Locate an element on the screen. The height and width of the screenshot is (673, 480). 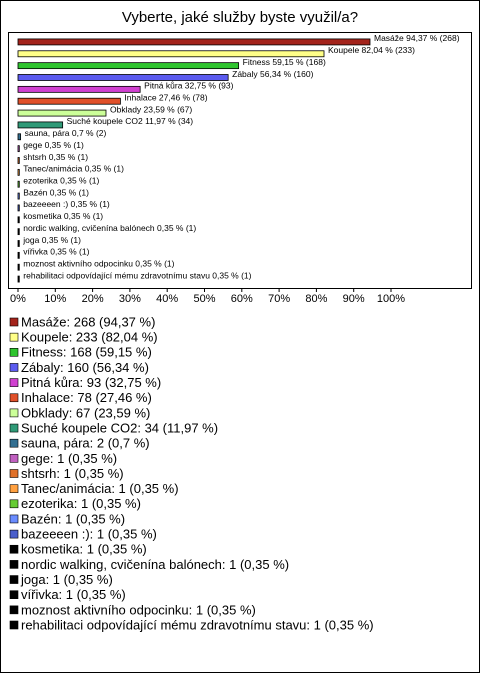
legend-label: sauna, pára: 2 (0,7 %) is located at coordinates (85, 443).